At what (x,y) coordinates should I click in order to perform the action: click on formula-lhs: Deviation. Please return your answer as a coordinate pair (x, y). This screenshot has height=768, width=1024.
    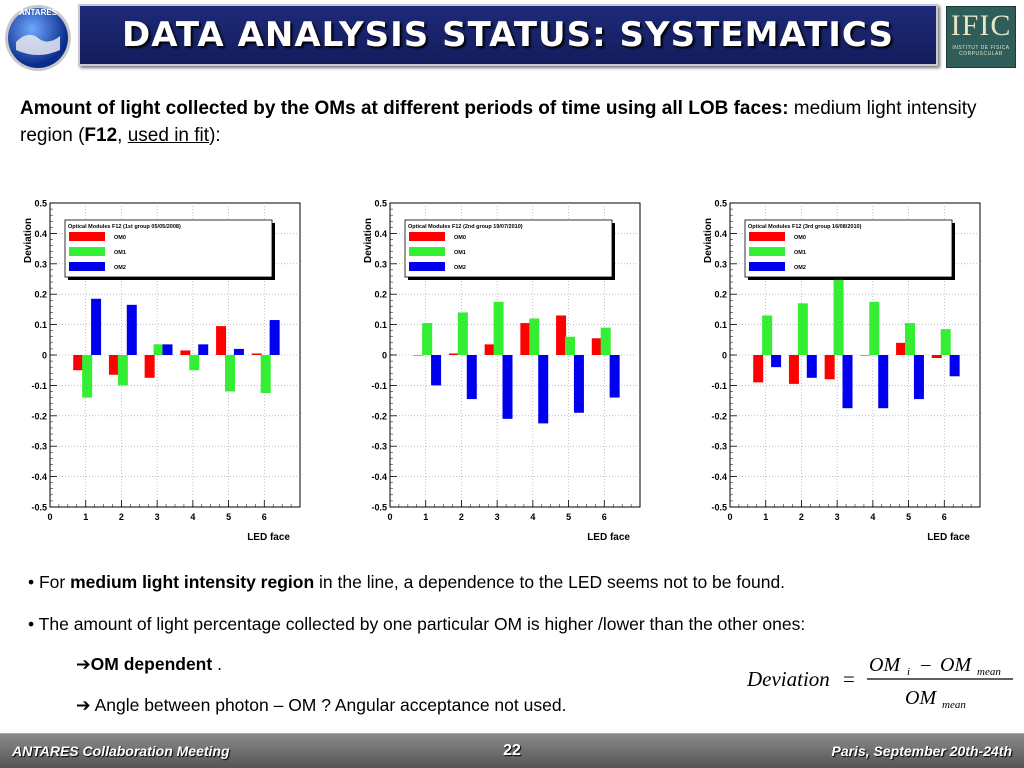
    Looking at the image, I should click on (788, 679).